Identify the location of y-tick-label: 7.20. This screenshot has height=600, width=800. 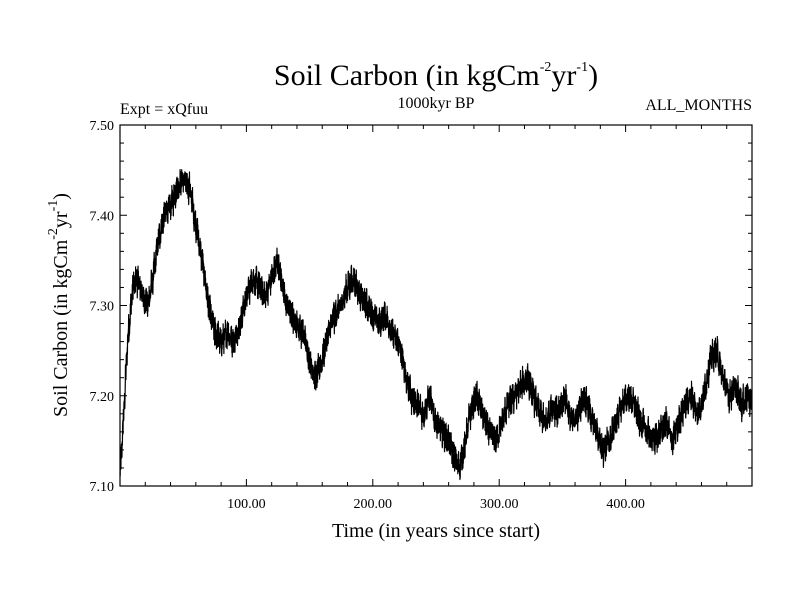
(102, 397).